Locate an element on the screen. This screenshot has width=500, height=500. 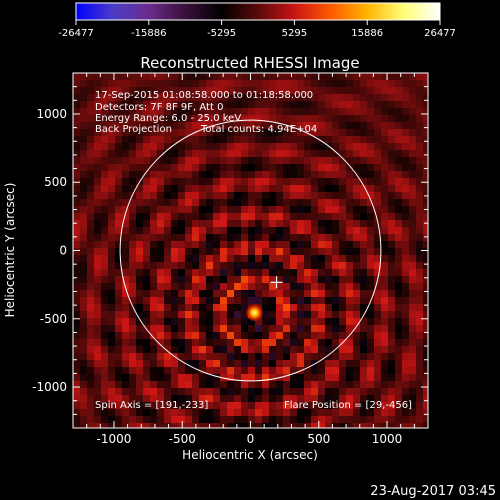
x-tick-label: -500 is located at coordinates (182, 439).